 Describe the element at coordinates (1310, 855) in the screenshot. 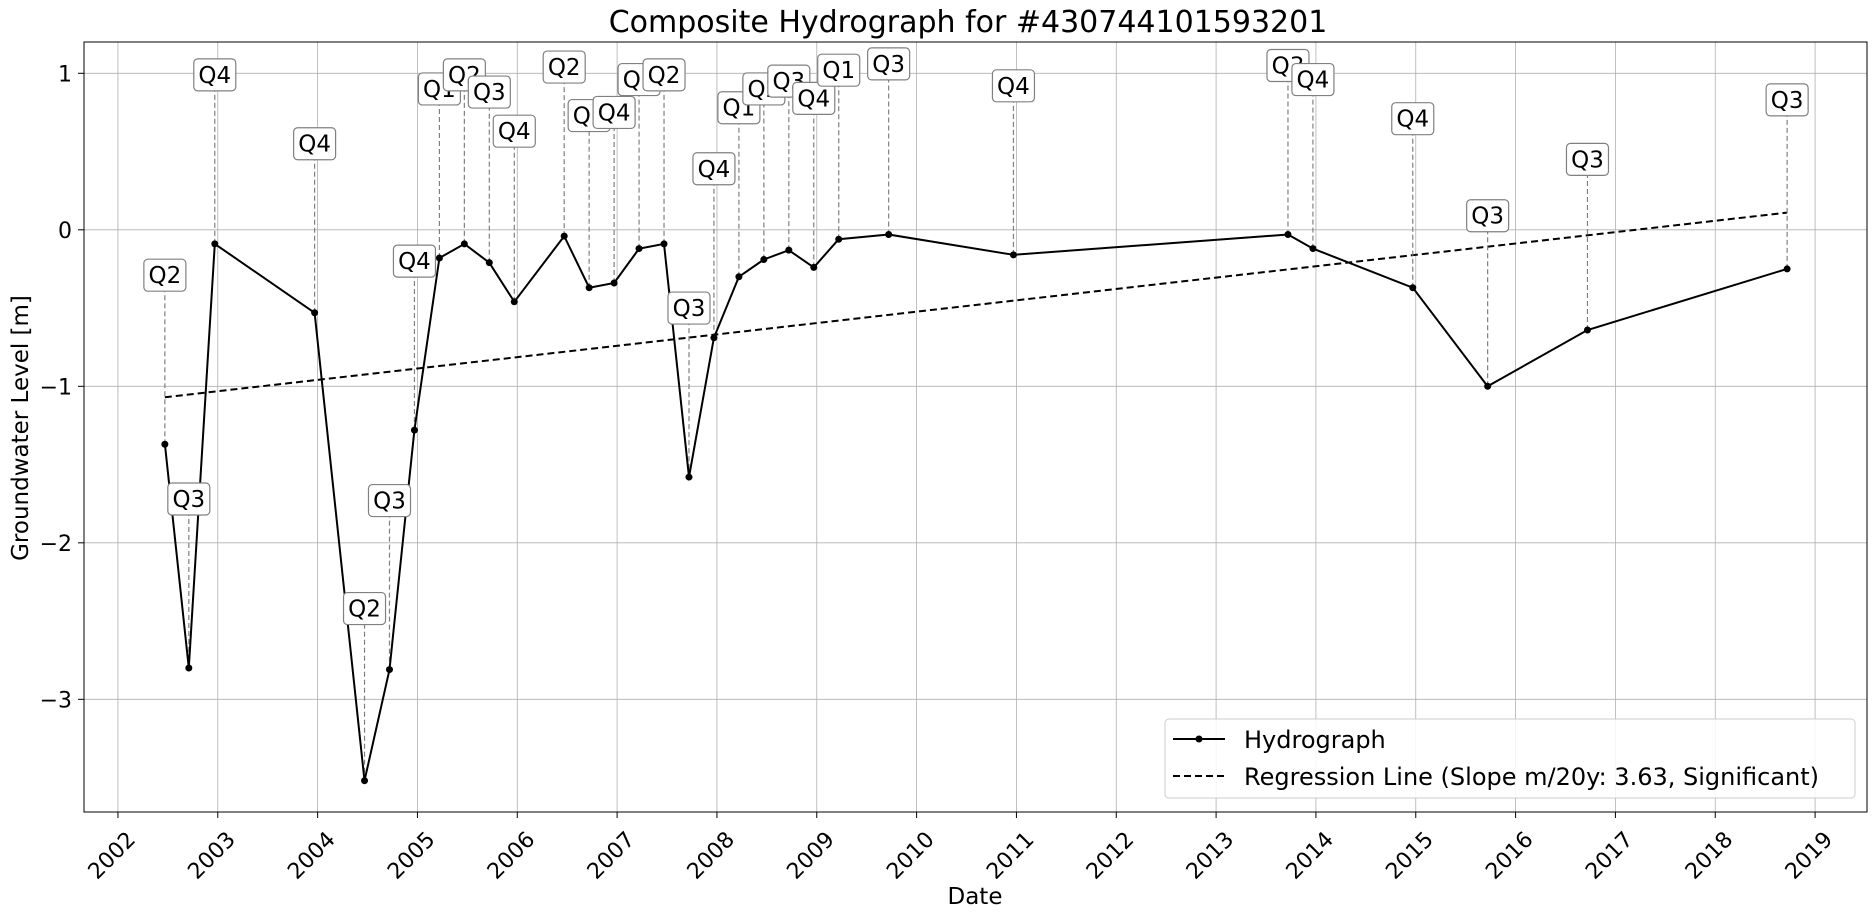

I see `x-tick-label: 2014` at that location.